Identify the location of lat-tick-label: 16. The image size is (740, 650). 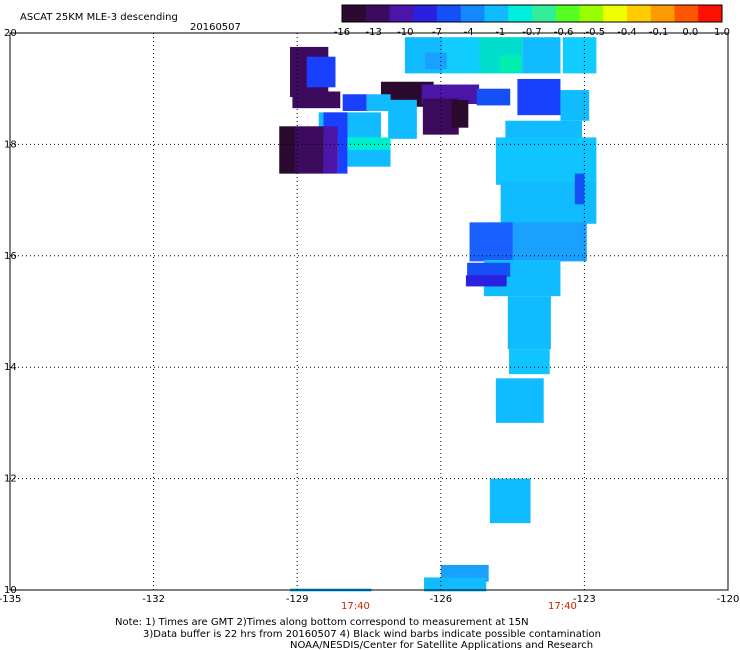
(10, 256).